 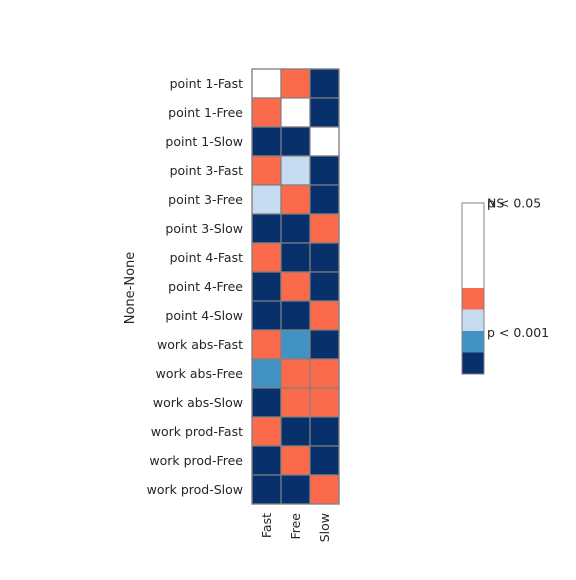 I want to click on row-label: work abs-Fast, so click(x=200, y=344).